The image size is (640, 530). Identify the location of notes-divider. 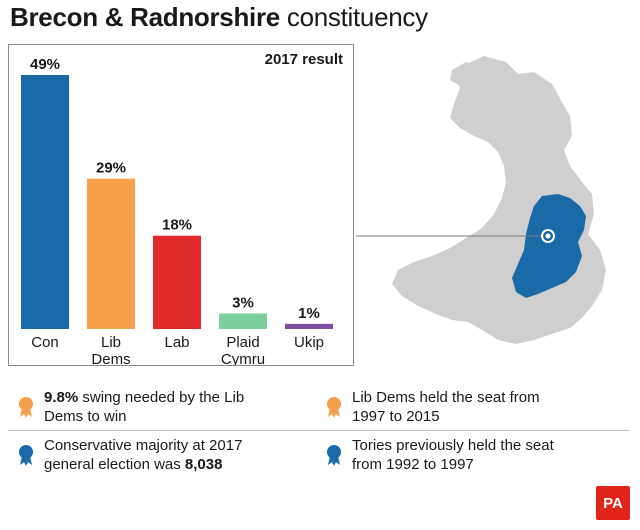
(319, 430).